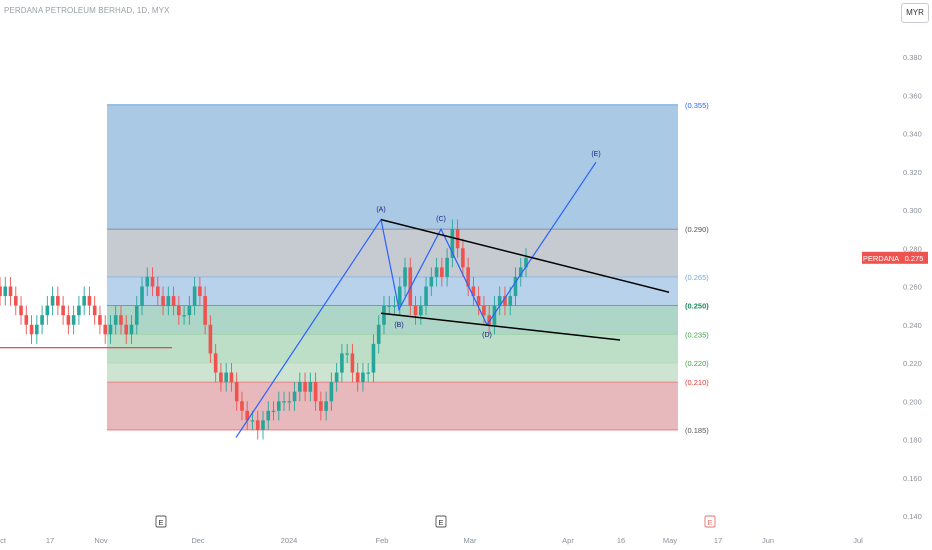 Image resolution: width=932 pixels, height=550 pixels. Describe the element at coordinates (392, 320) in the screenshot. I see `fib-zone` at that location.